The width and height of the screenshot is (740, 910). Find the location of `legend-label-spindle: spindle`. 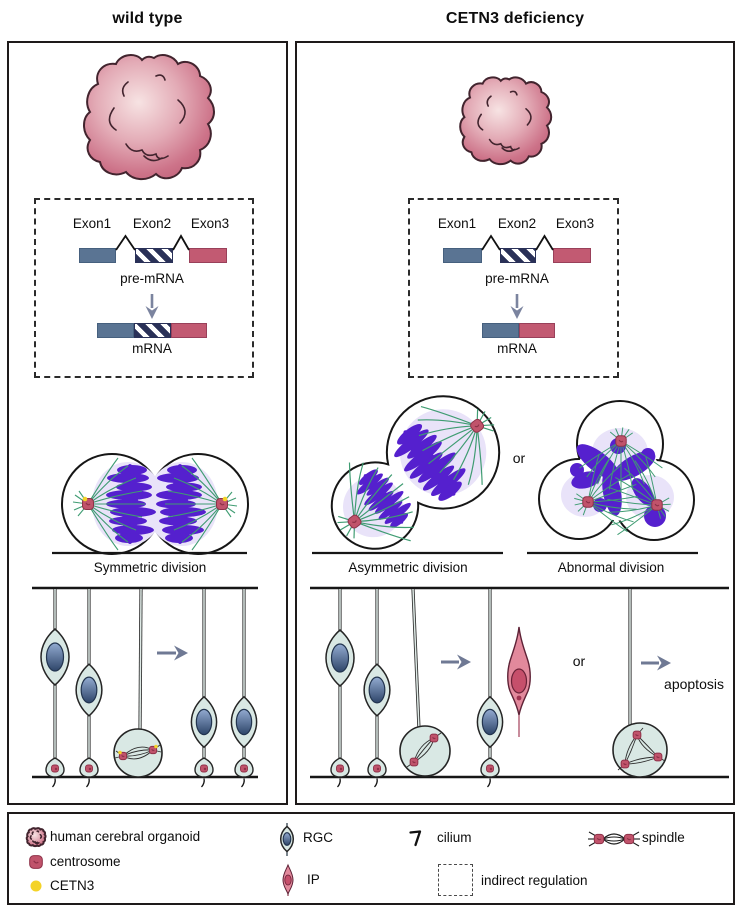

legend-label-spindle: spindle is located at coordinates (663, 837).